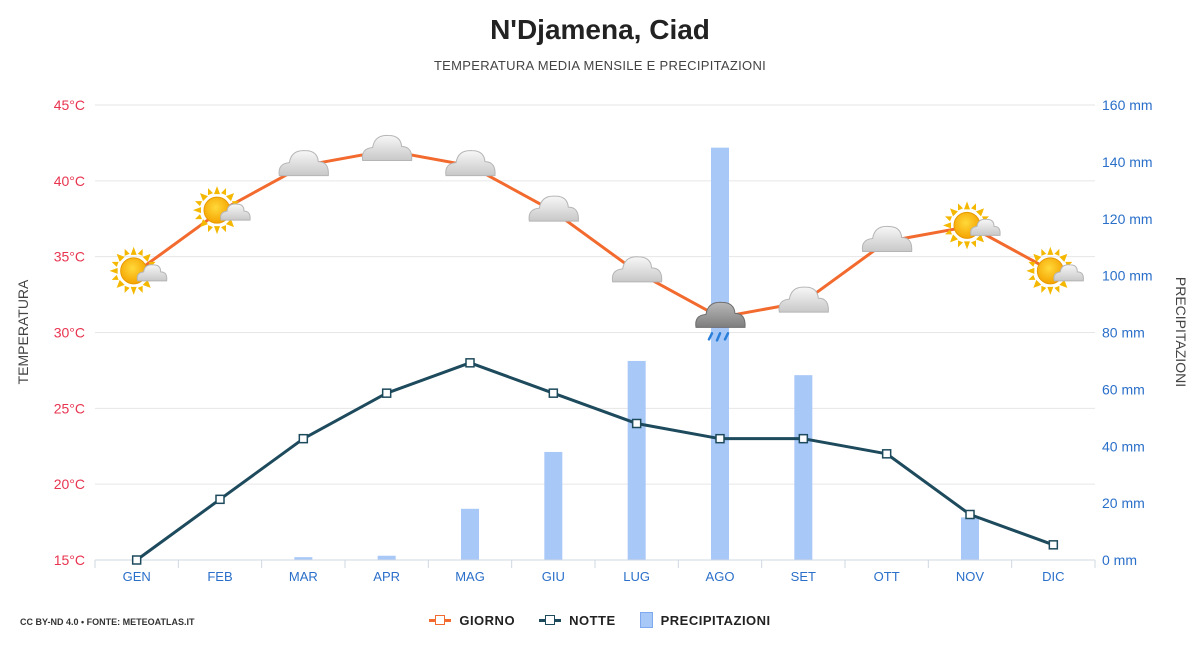 The image size is (1200, 650). What do you see at coordinates (69, 181) in the screenshot?
I see `y-left-tick-label: 40°C` at bounding box center [69, 181].